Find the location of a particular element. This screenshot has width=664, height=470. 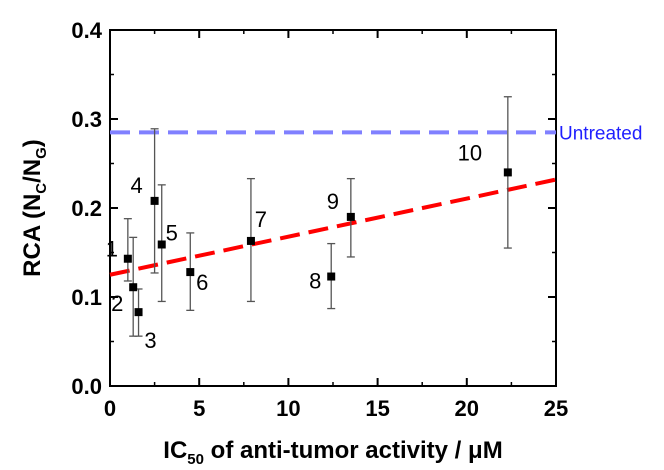

y-tick-label: 0.0 is located at coordinates (86, 386).